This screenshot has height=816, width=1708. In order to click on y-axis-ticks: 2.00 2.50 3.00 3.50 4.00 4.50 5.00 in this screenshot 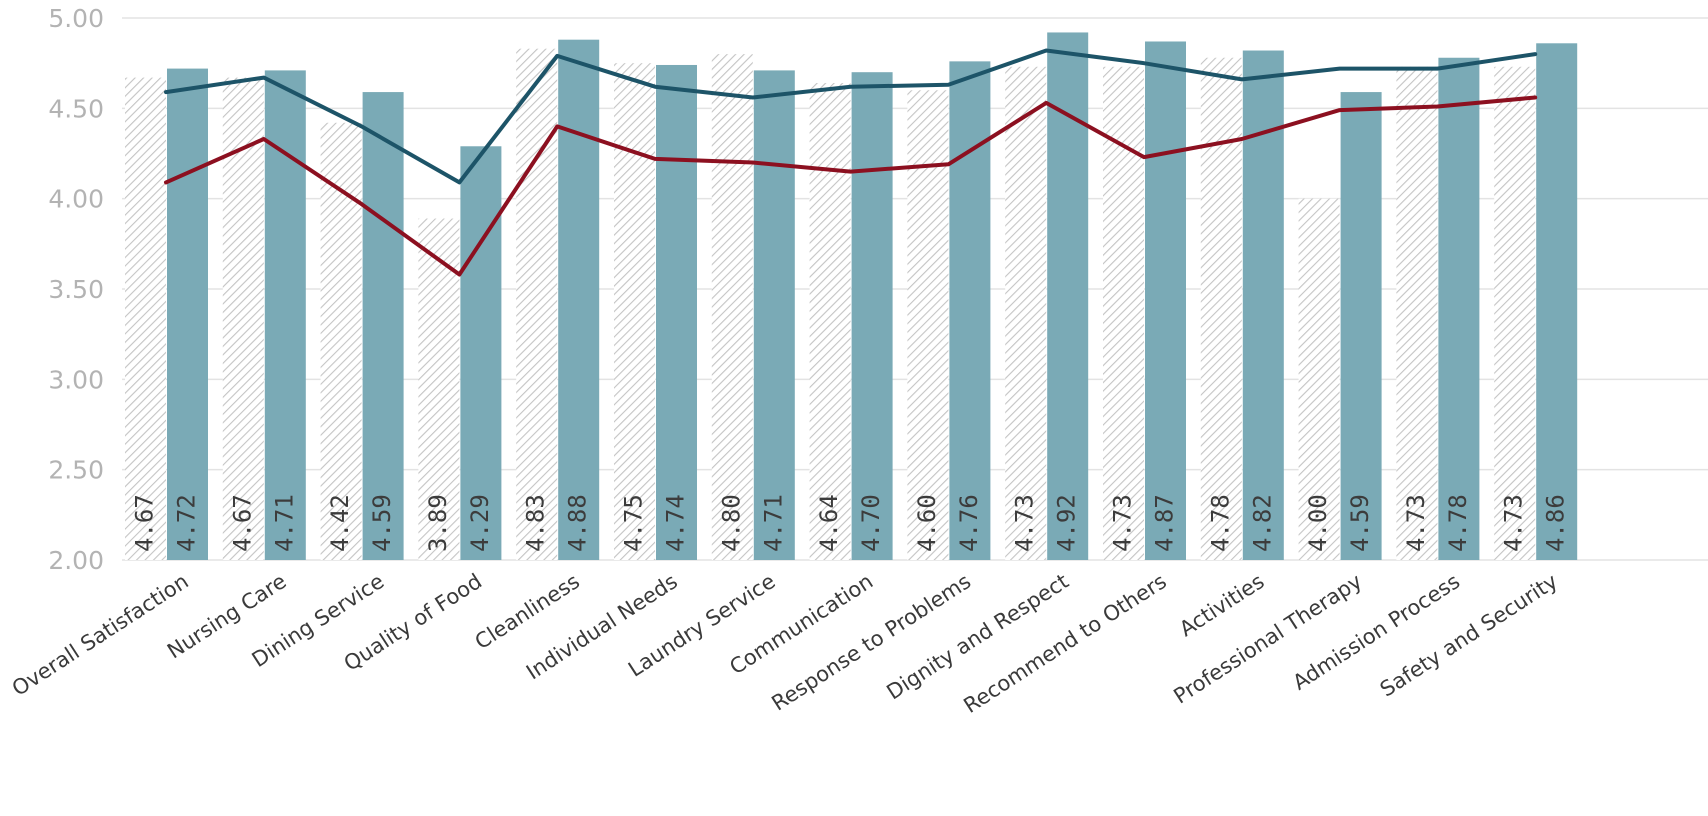, I will do `click(76, 289)`.